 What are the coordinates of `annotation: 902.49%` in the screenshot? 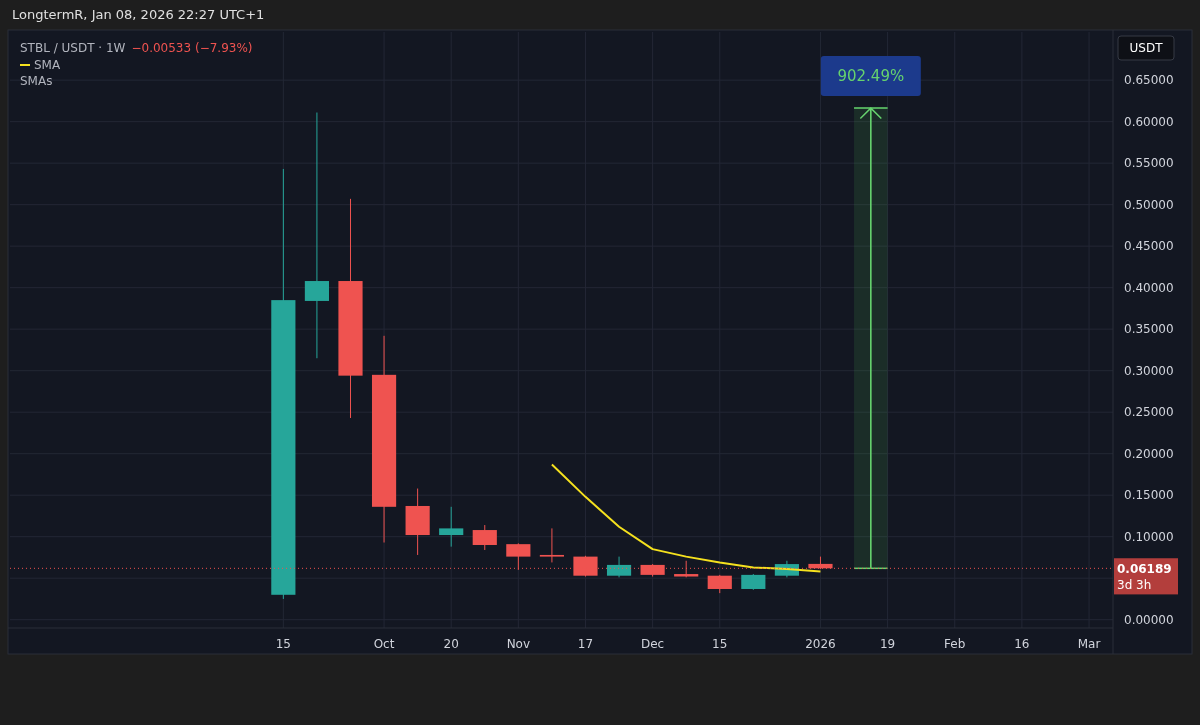 It's located at (871, 76).